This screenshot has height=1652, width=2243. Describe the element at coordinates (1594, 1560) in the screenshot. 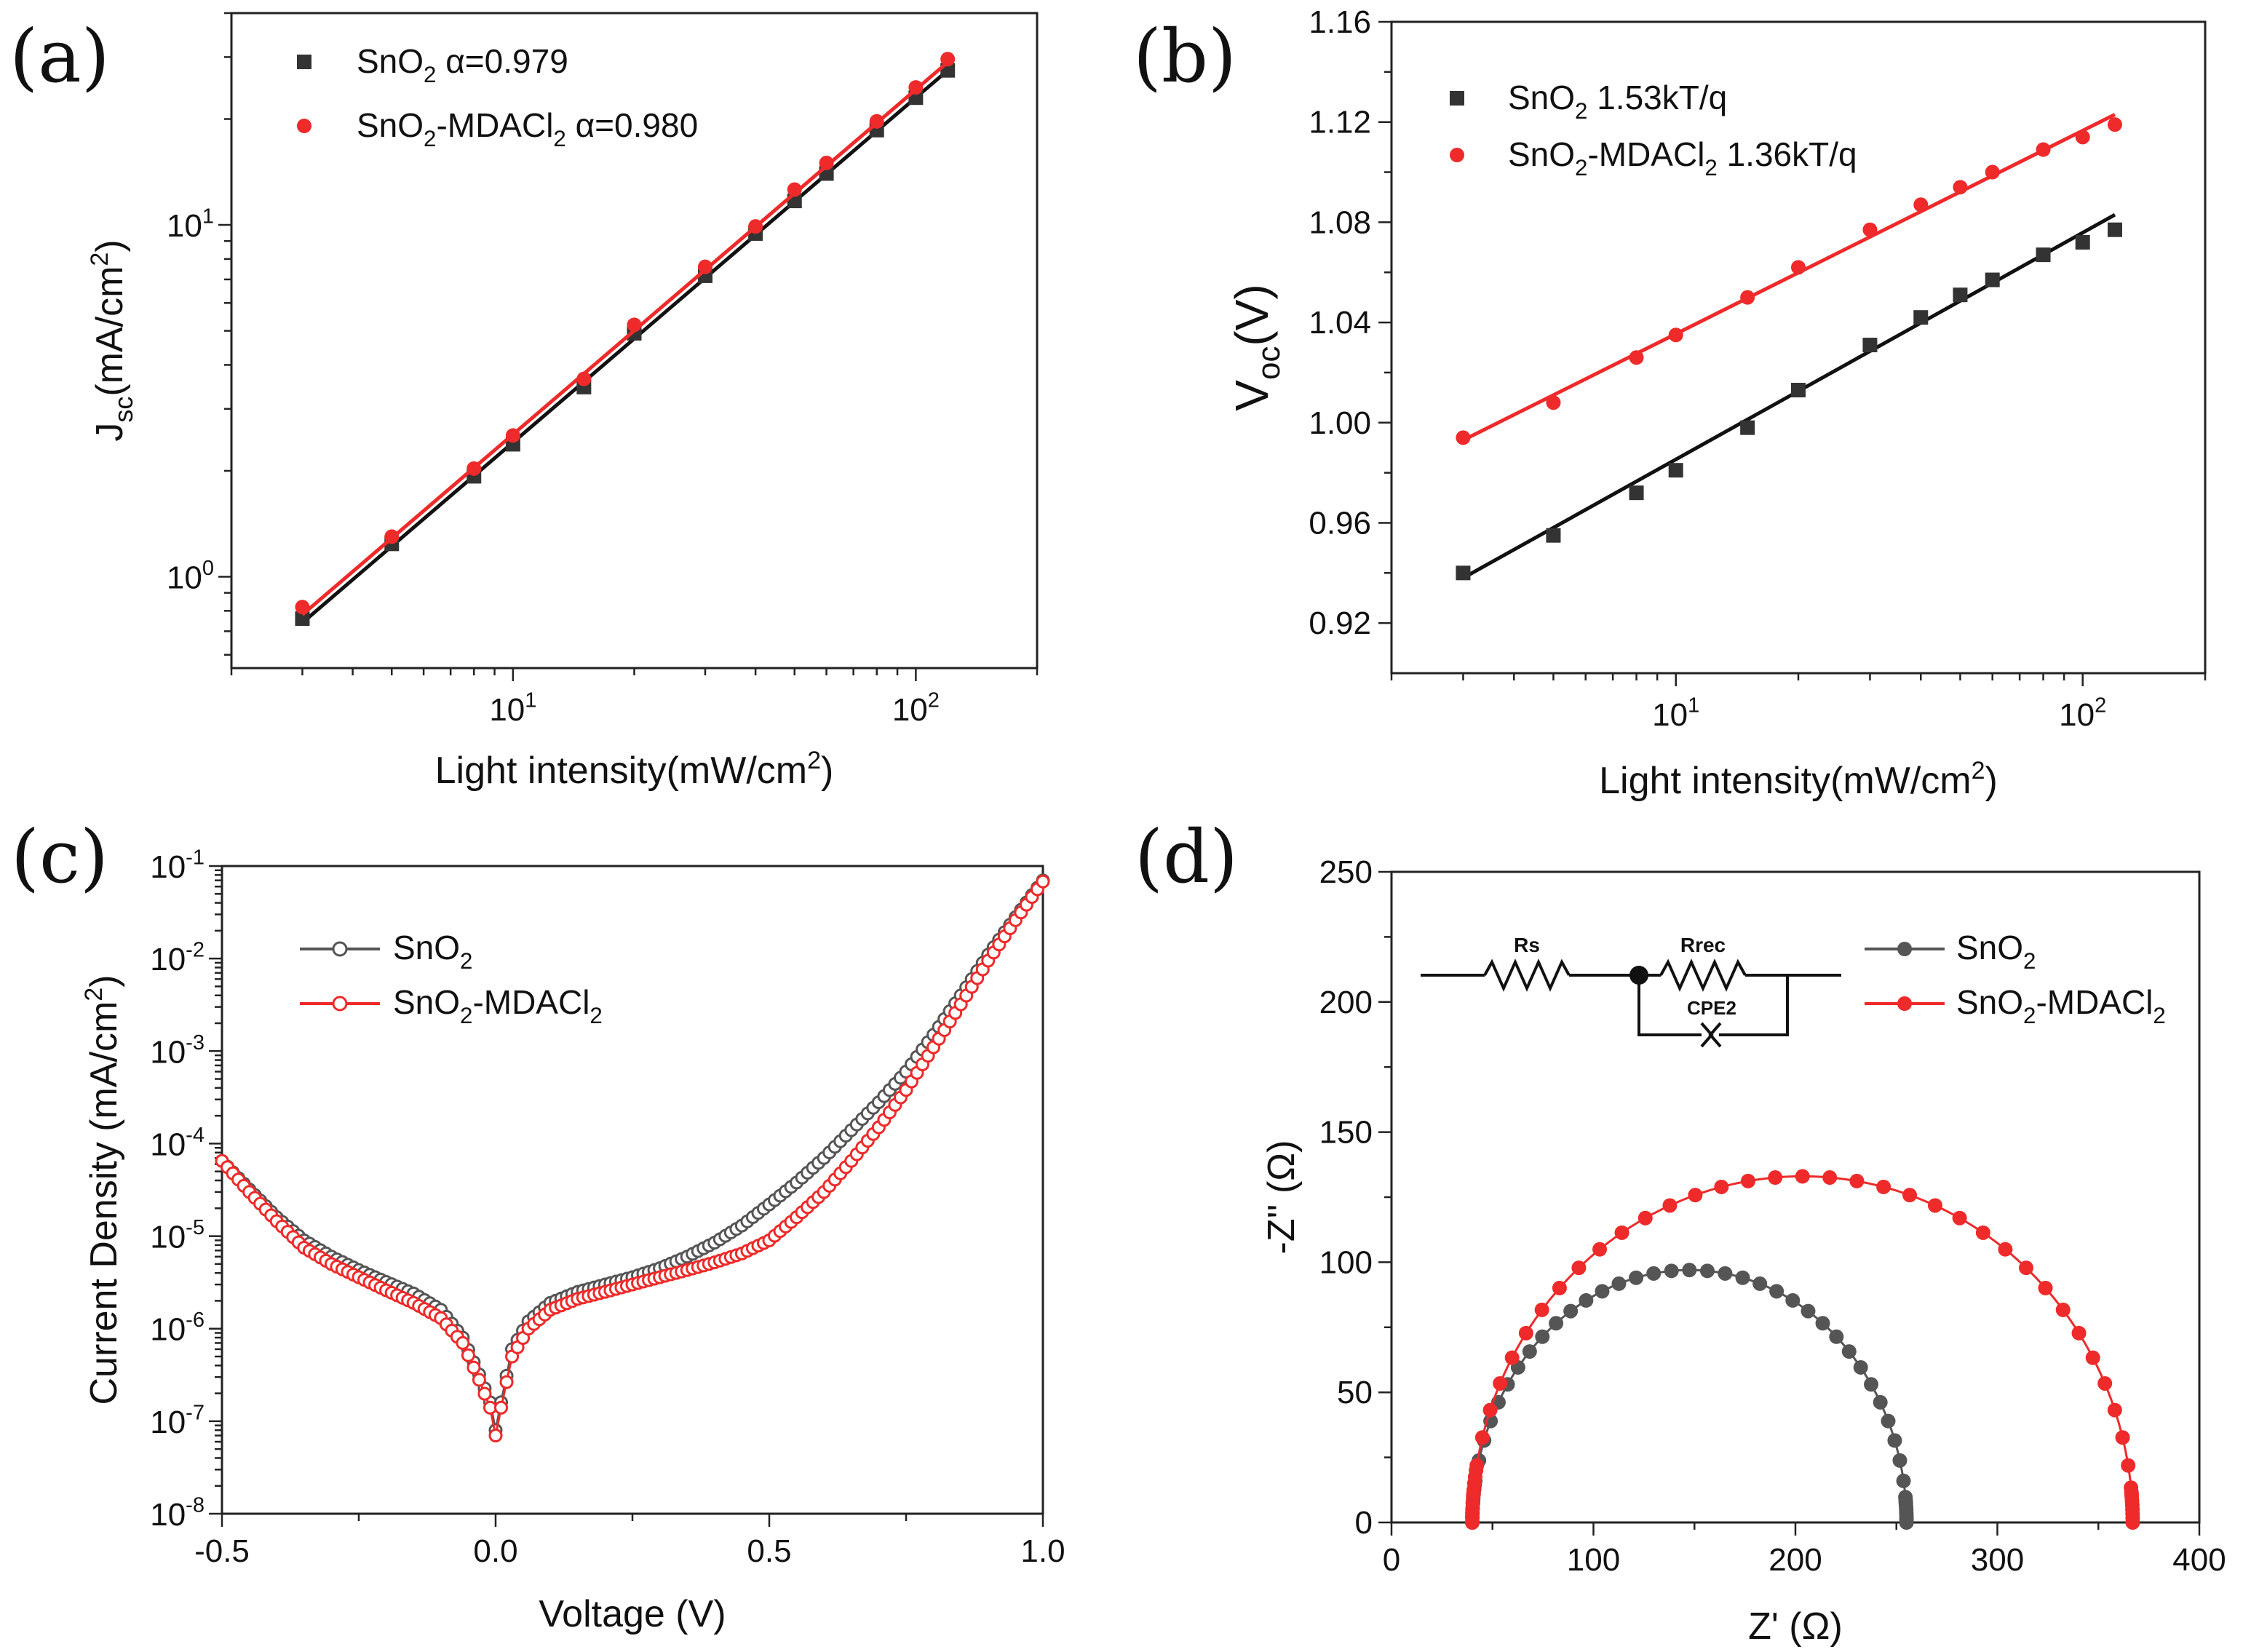

I see `tick-label: 100` at that location.